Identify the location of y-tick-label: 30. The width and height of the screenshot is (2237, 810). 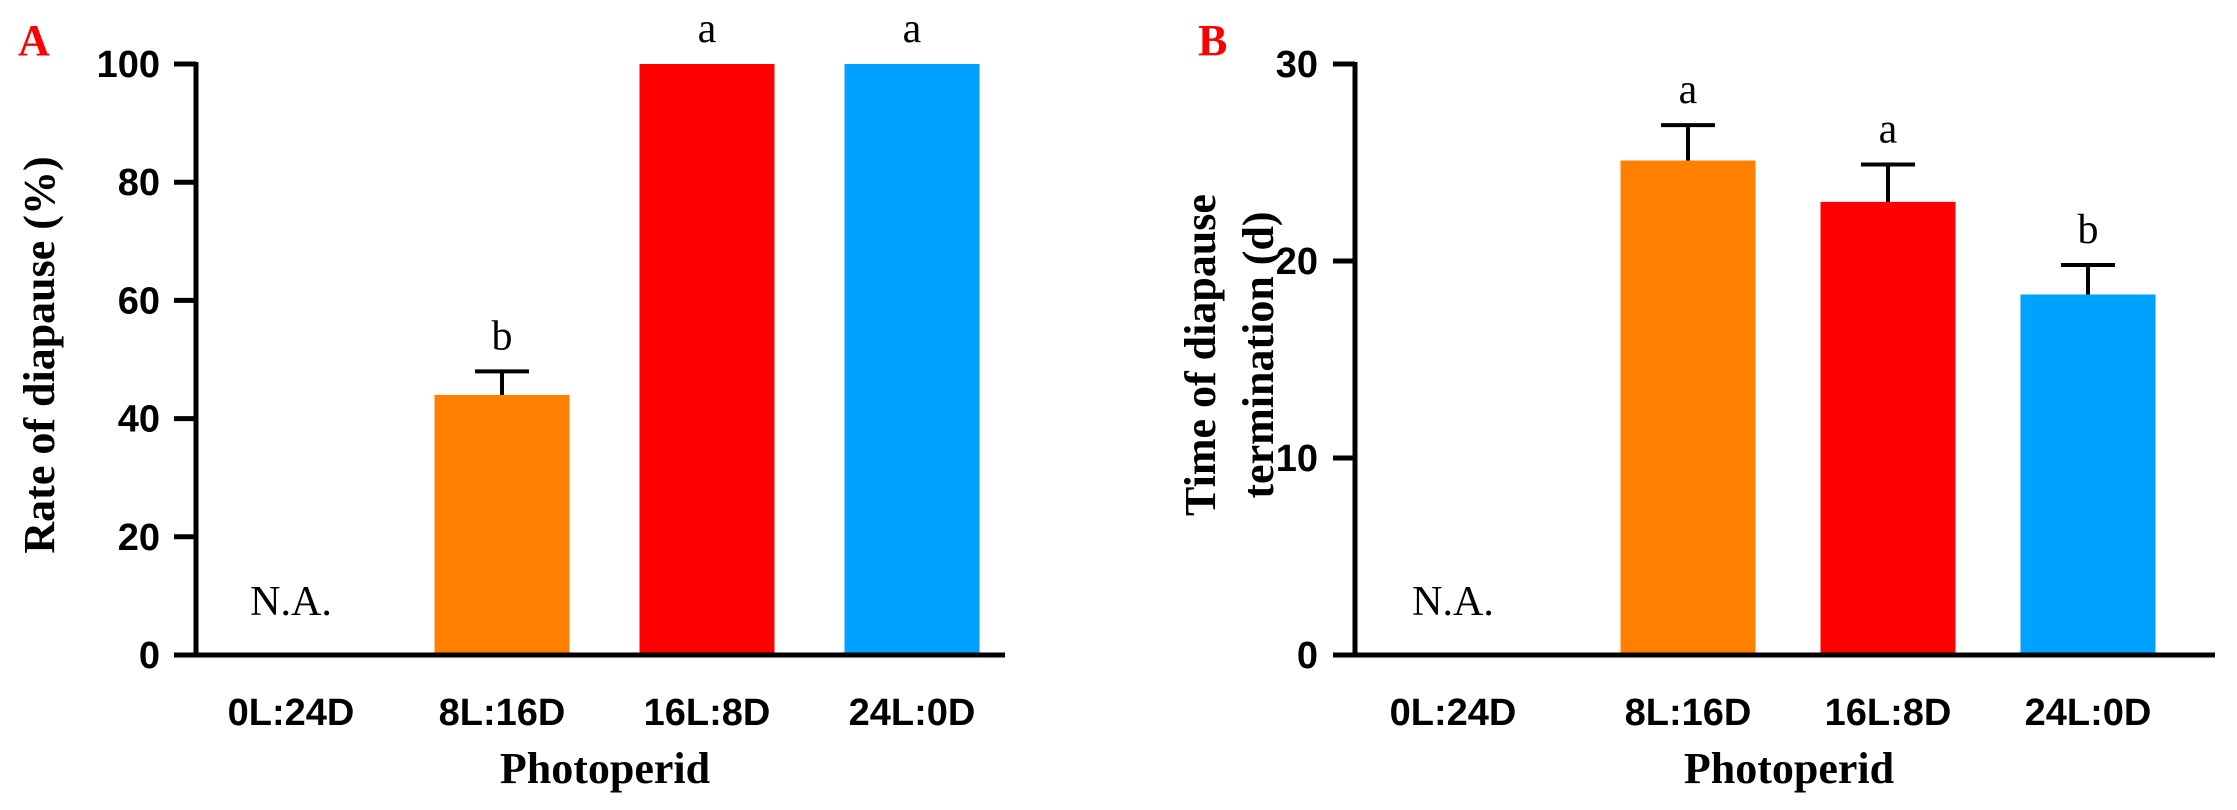
(1297, 65).